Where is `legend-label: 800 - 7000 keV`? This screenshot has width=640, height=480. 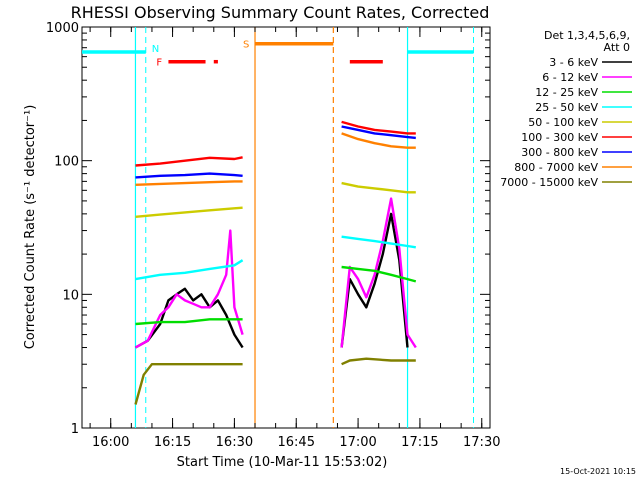 legend-label: 800 - 7000 keV is located at coordinates (556, 167).